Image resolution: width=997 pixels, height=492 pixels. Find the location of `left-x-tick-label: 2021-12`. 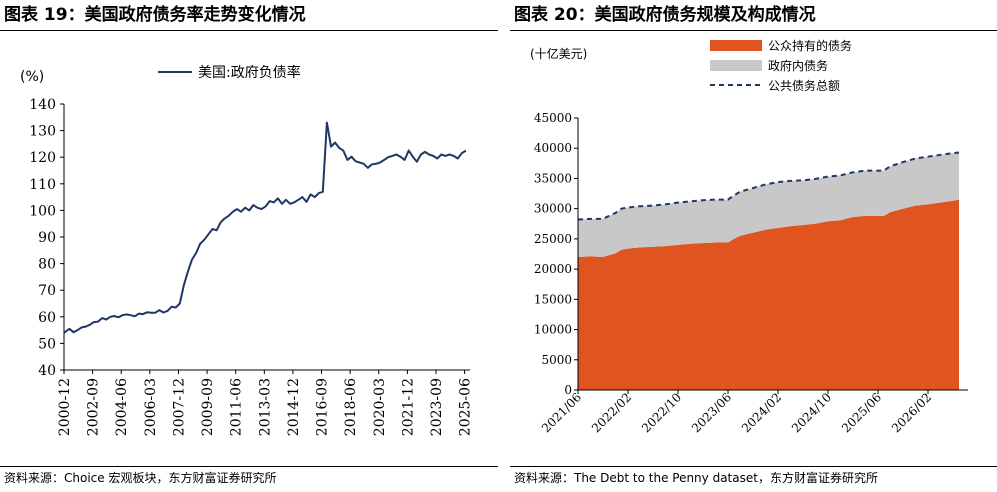

left-x-tick-label: 2021-12 is located at coordinates (408, 407).